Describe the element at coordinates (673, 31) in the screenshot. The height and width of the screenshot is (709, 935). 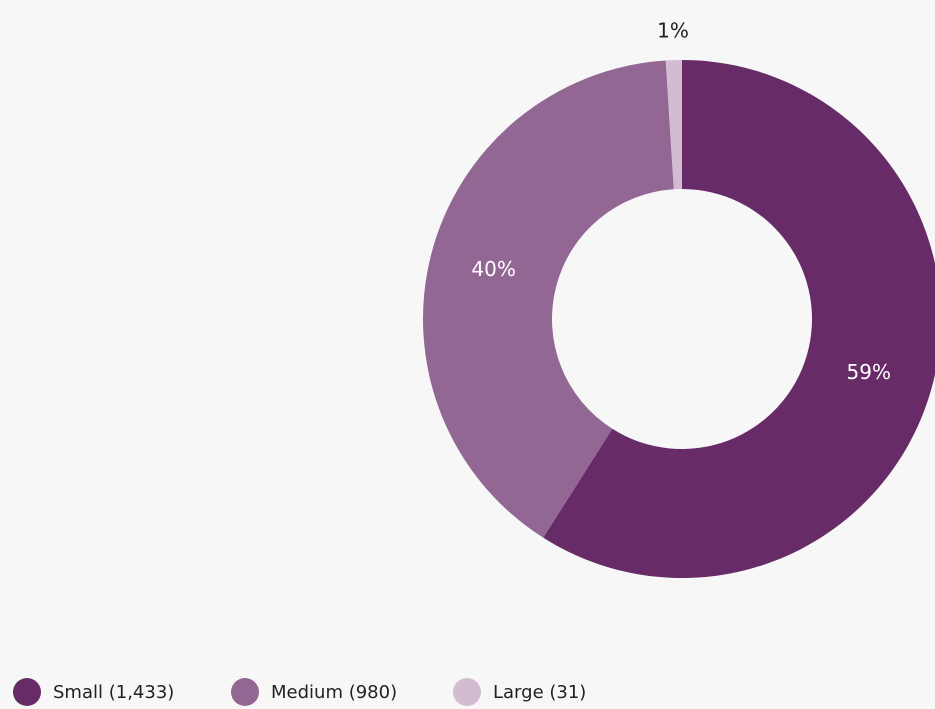
I see `slice-label: 1%` at that location.